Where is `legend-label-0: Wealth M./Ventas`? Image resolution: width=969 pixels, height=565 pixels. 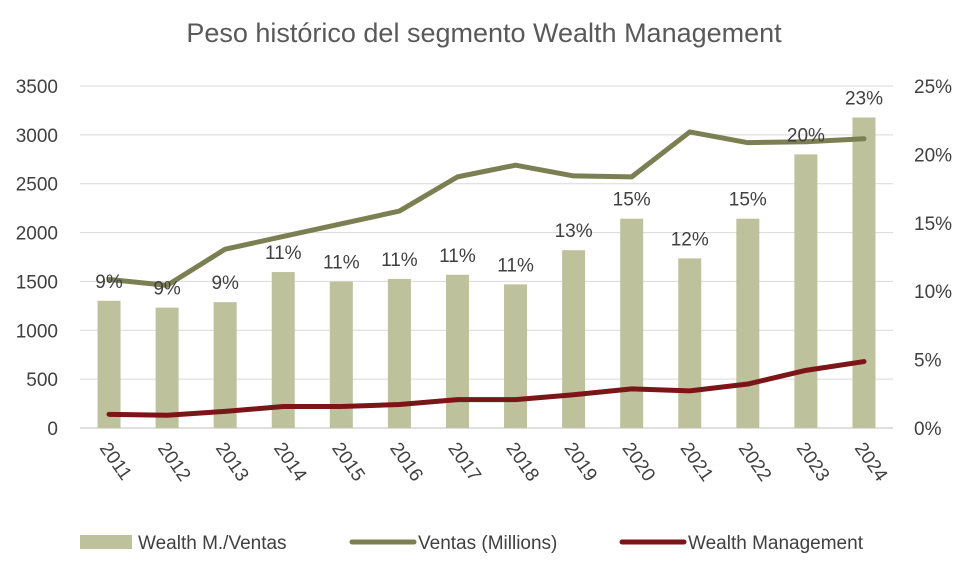 legend-label-0: Wealth M./Ventas is located at coordinates (212, 543).